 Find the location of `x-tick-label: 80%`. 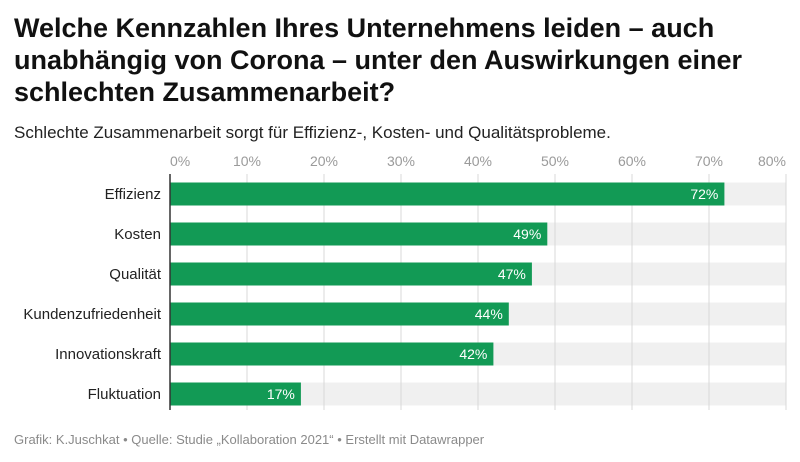

x-tick-label: 80% is located at coordinates (772, 161).